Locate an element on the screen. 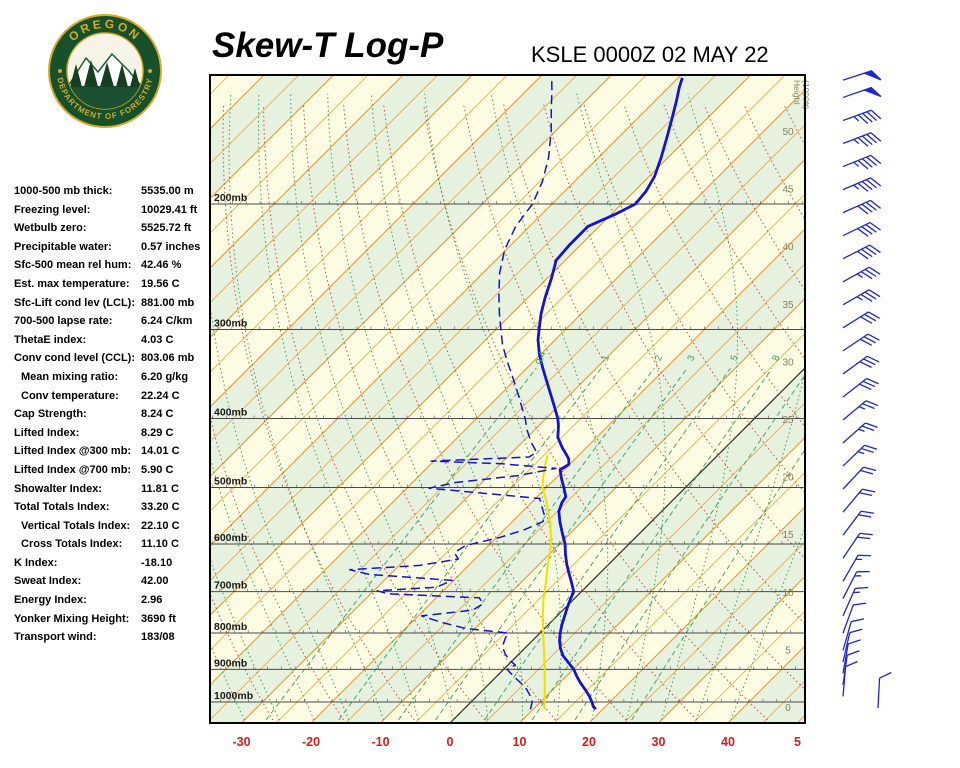 The width and height of the screenshot is (960, 768). index-row: ThetaE index: 4.03 C is located at coordinates (114, 340).